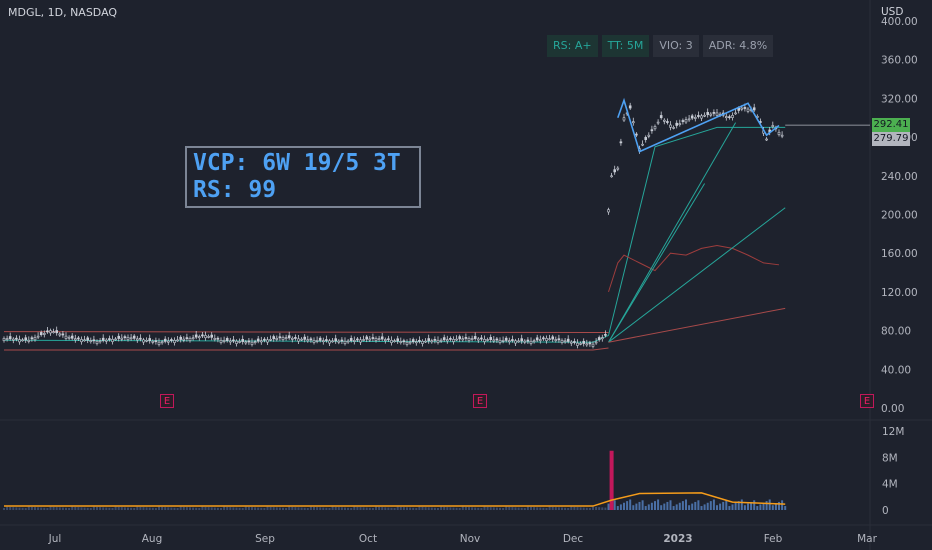  Describe the element at coordinates (368, 539) in the screenshot. I see `time-tick-label: Oct` at that location.